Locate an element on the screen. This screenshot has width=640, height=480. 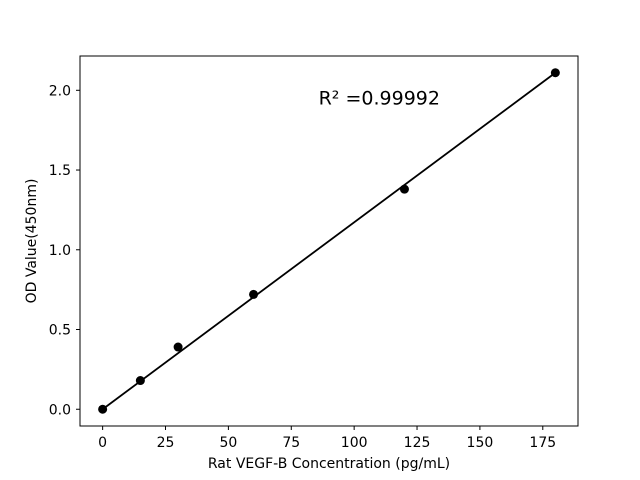
y-axis-ticks: 0.0 0.5 1.0 1.5 2.0 is located at coordinates (64, 250).